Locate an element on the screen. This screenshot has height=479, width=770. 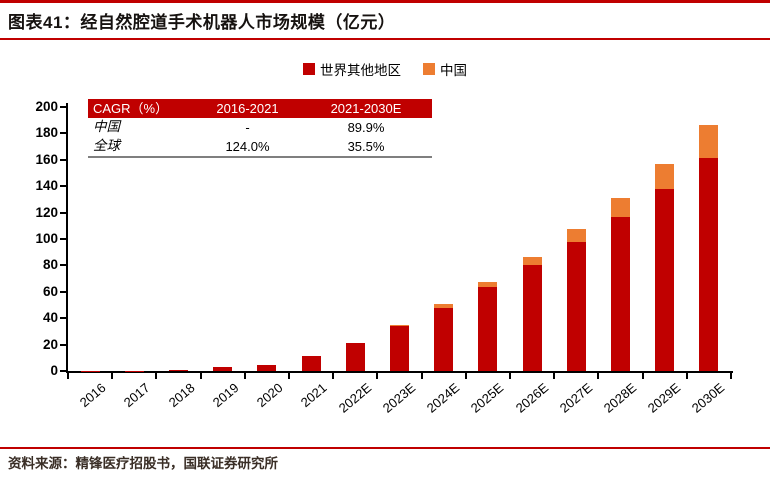
x-axis-line is located at coordinates (399, 372).